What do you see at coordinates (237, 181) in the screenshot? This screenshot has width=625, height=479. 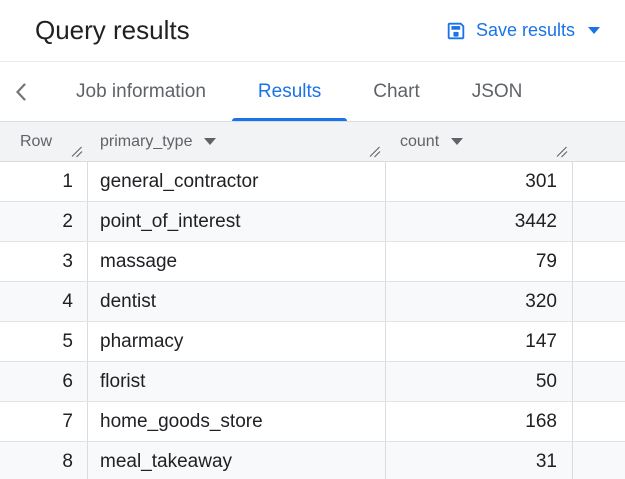 I see `primary-type-cell: general_contractor` at bounding box center [237, 181].